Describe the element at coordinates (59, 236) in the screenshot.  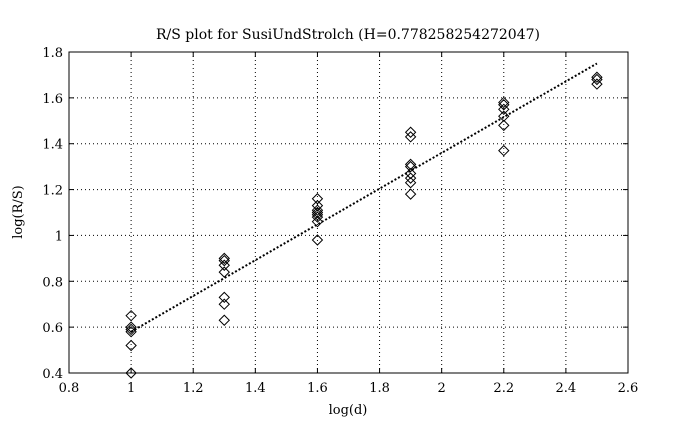
I see `y-tick-label: 1` at that location.